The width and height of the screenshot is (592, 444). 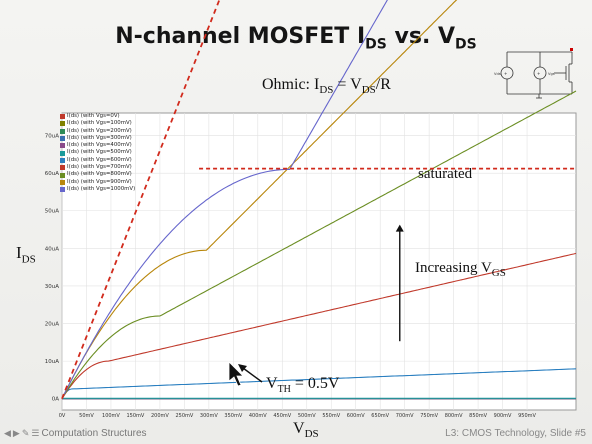 What do you see at coordinates (94, 433) in the screenshot?
I see `footer-course-label: Computation Structures` at bounding box center [94, 433].